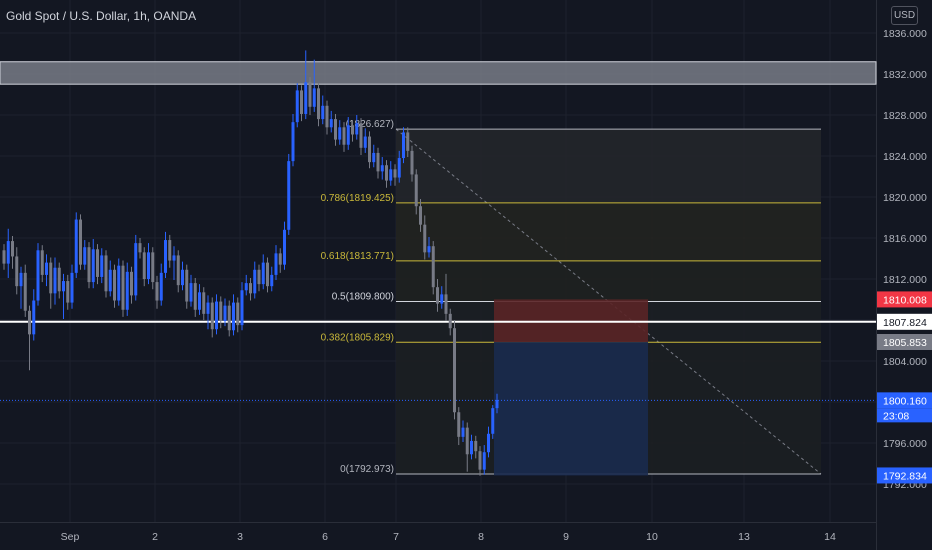  Describe the element at coordinates (370, 124) in the screenshot. I see `fib-level-label: (1826.627)` at that location.